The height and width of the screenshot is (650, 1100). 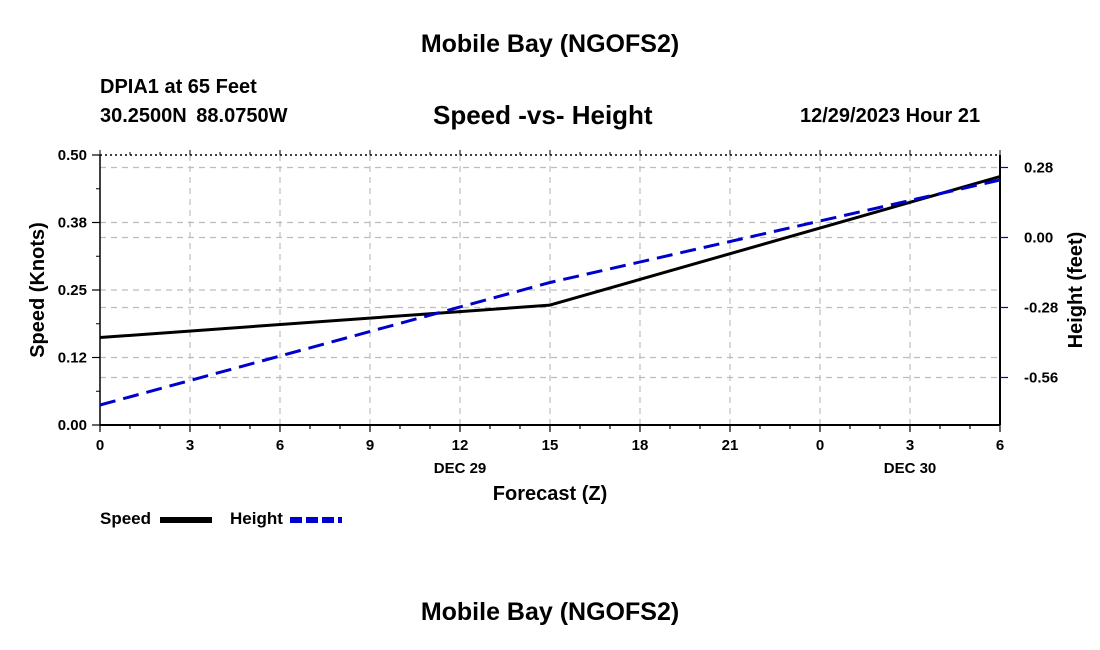 I want to click on x-tick-label: 21, so click(x=730, y=445).